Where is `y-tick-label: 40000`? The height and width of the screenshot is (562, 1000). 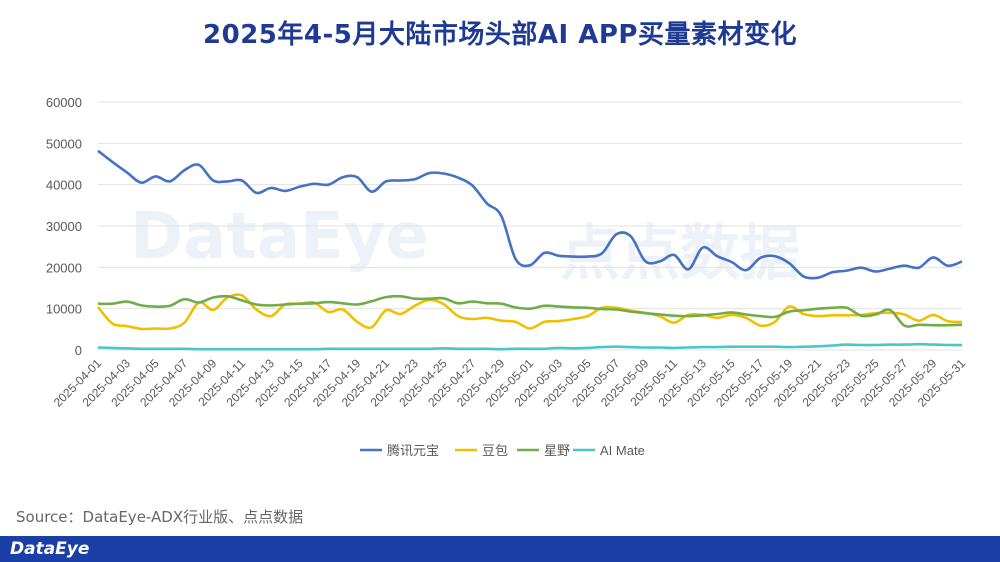 y-tick-label: 40000 is located at coordinates (64, 185).